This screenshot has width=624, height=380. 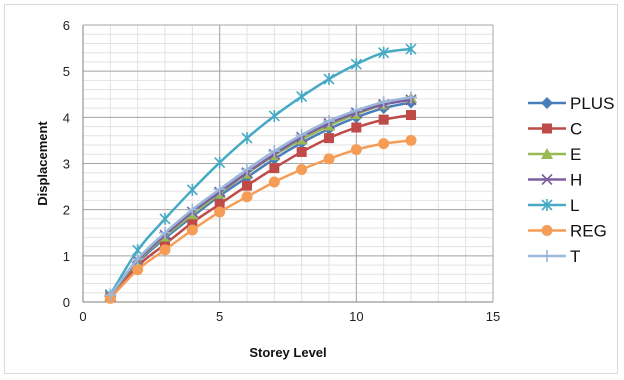 I want to click on y-tick-label: 2, so click(x=66, y=210).